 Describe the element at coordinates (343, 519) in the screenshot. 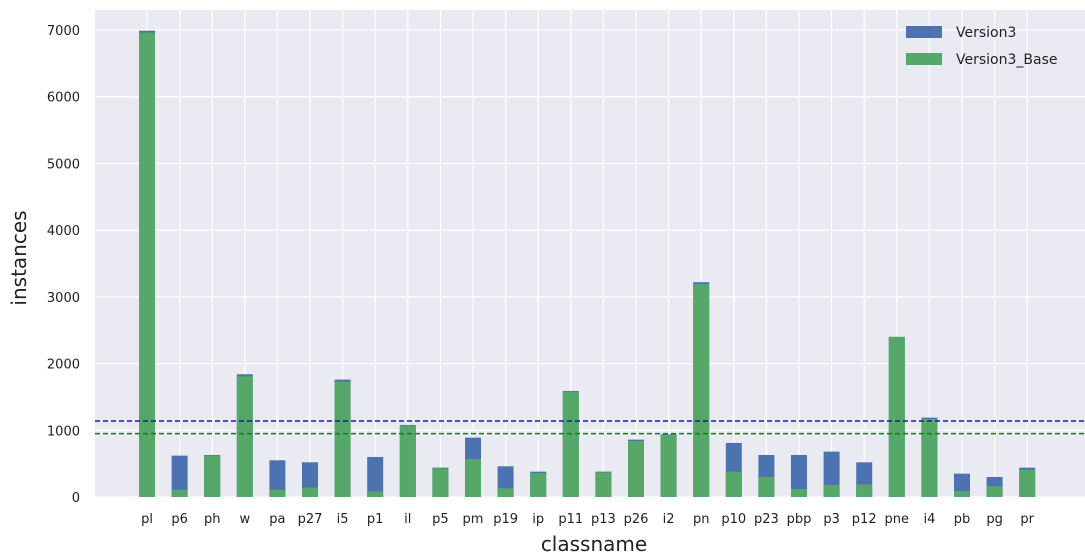

I see `x-tick-label: i5` at that location.